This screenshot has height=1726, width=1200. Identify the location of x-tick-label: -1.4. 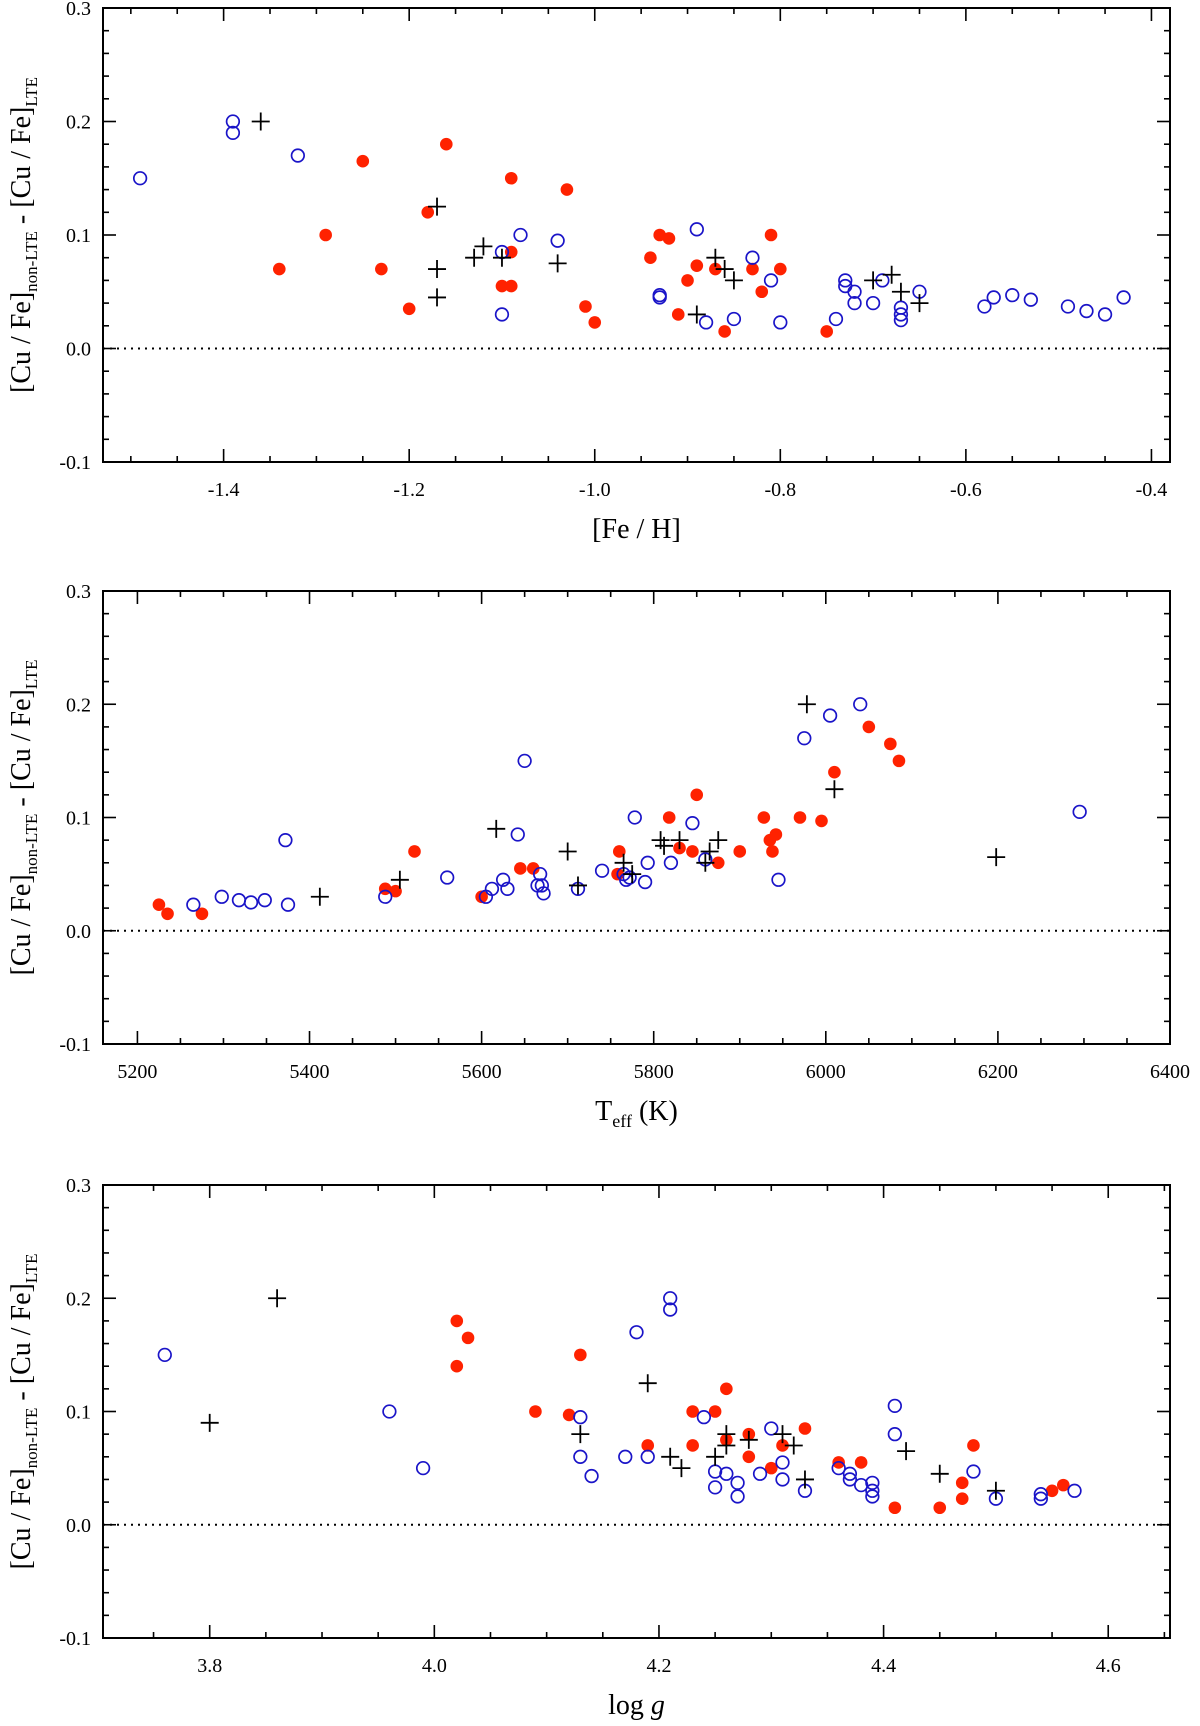
(224, 490).